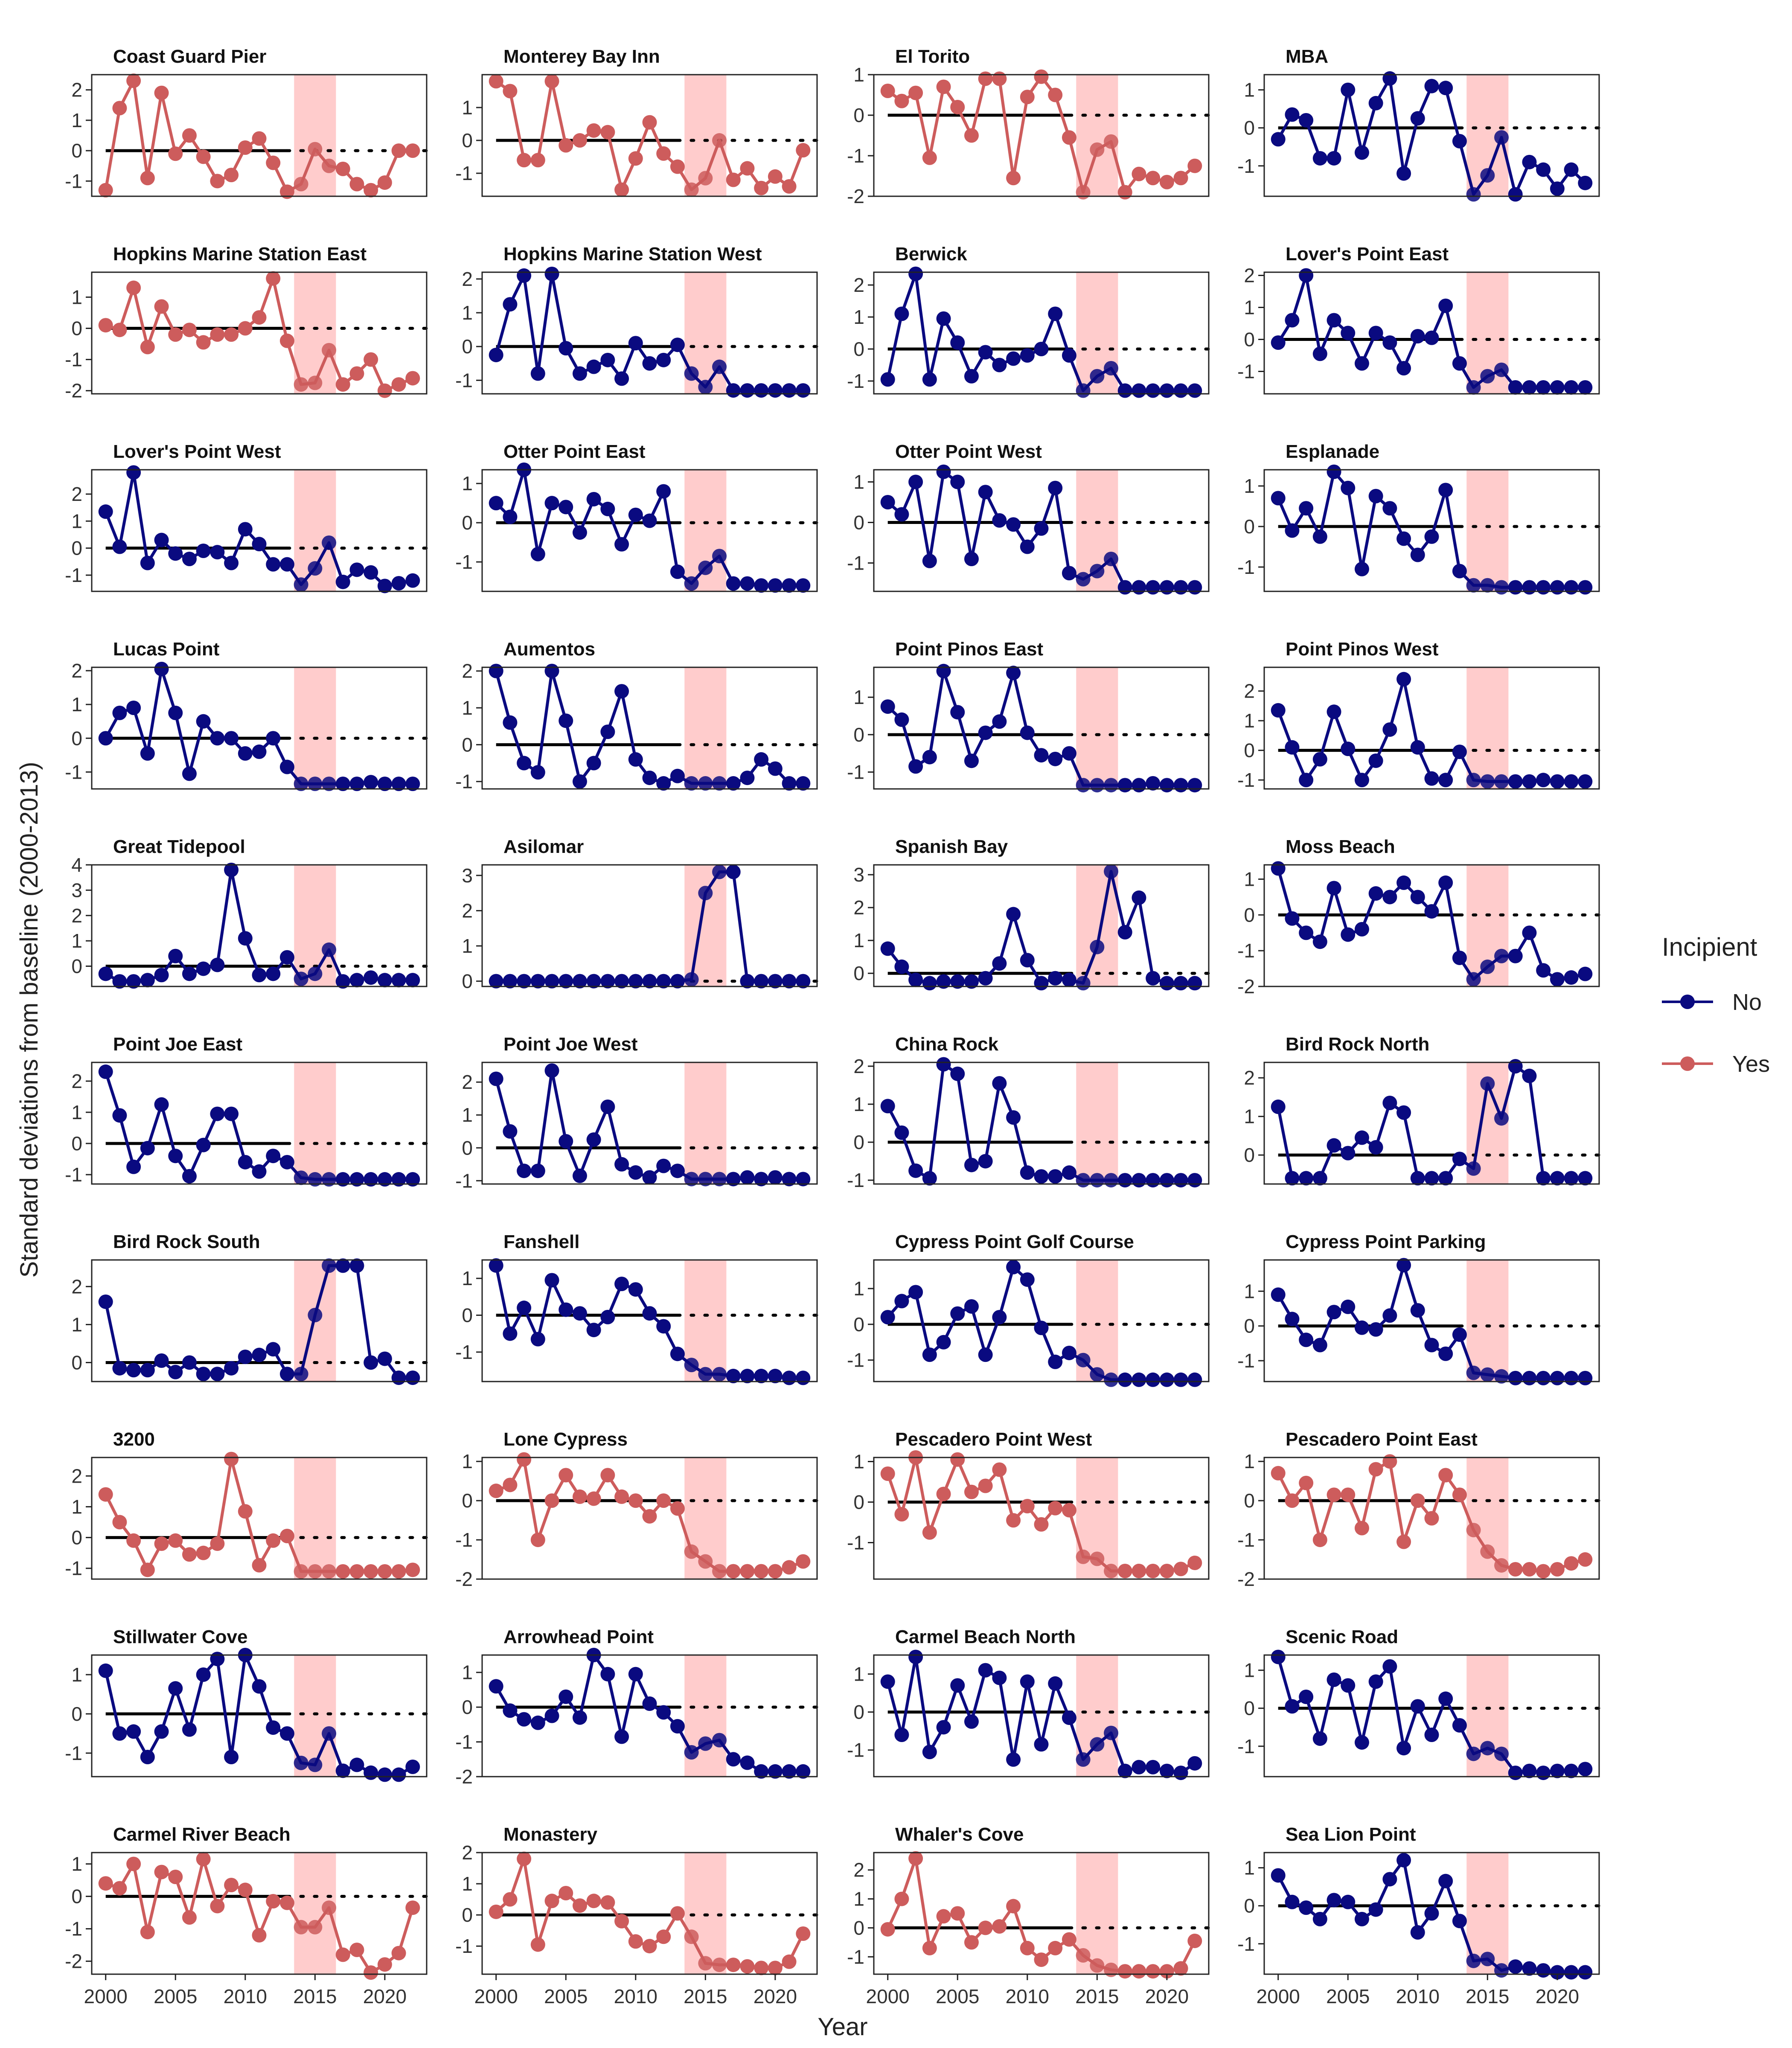  I want to click on panel-china-rock: China Rock -1 0 1 2, so click(1028, 1112).